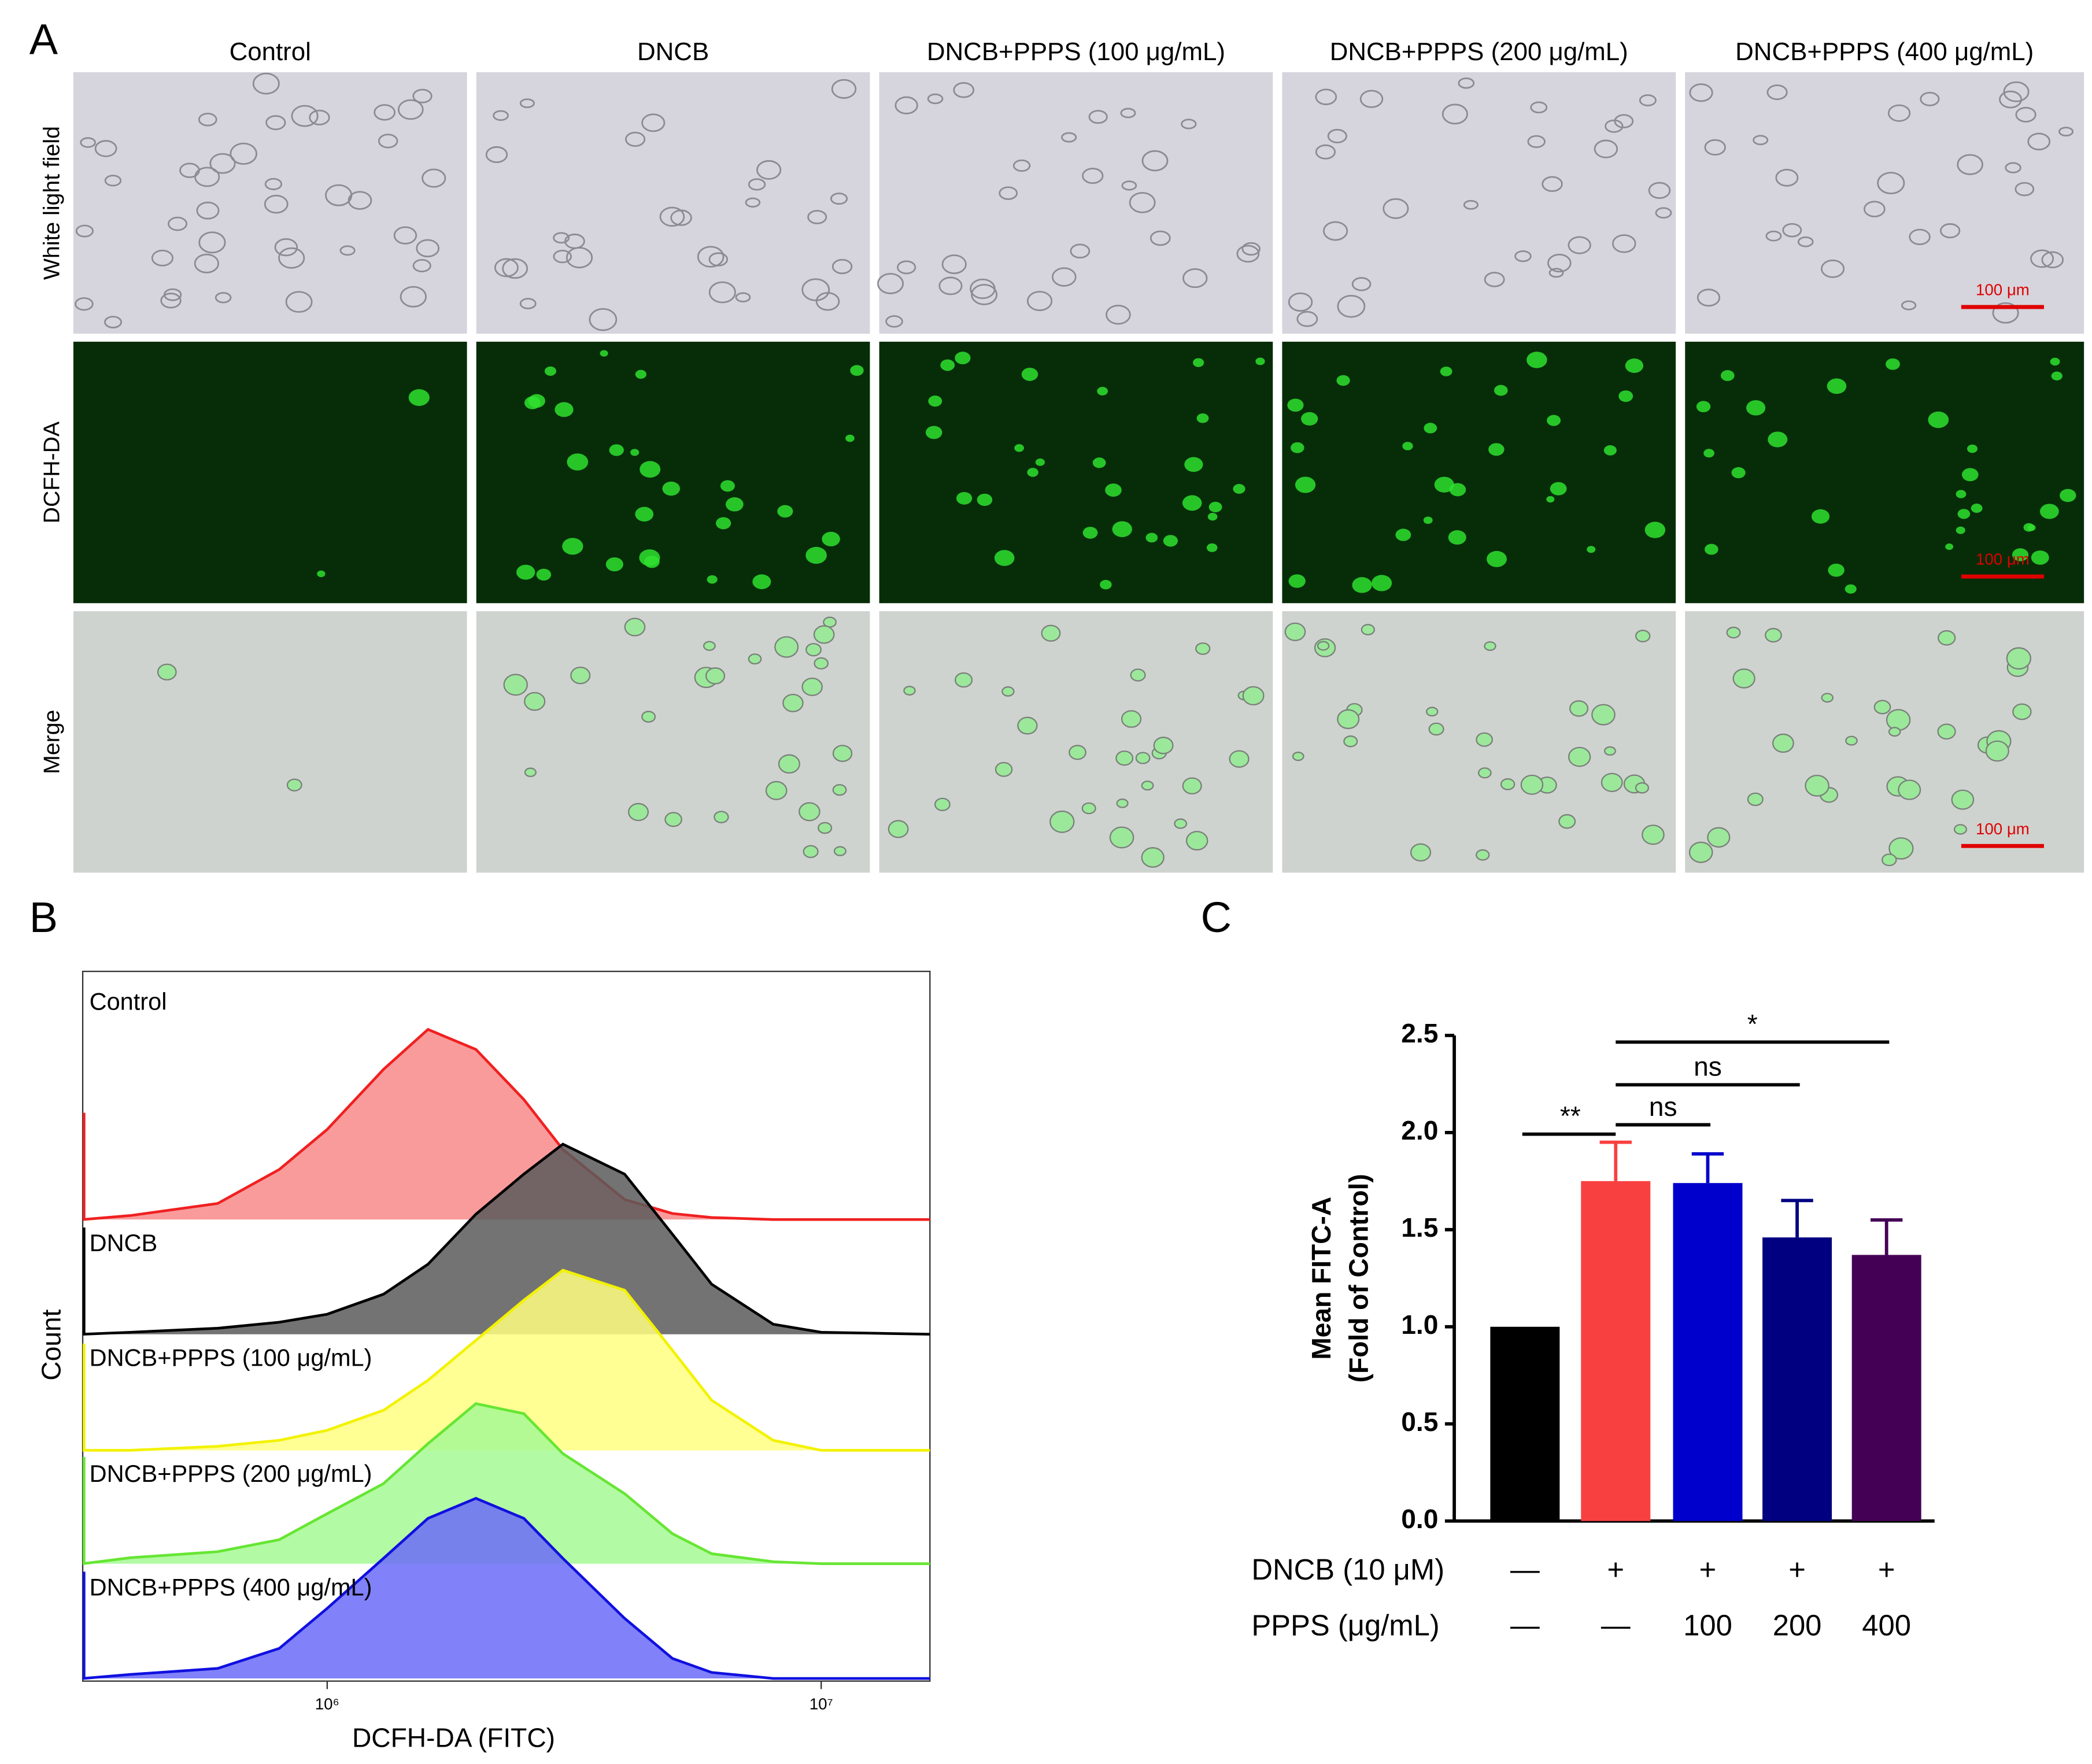 The width and height of the screenshot is (2092, 1764). Describe the element at coordinates (327, 1704) in the screenshot. I see `x-tick-label: 10⁶` at that location.